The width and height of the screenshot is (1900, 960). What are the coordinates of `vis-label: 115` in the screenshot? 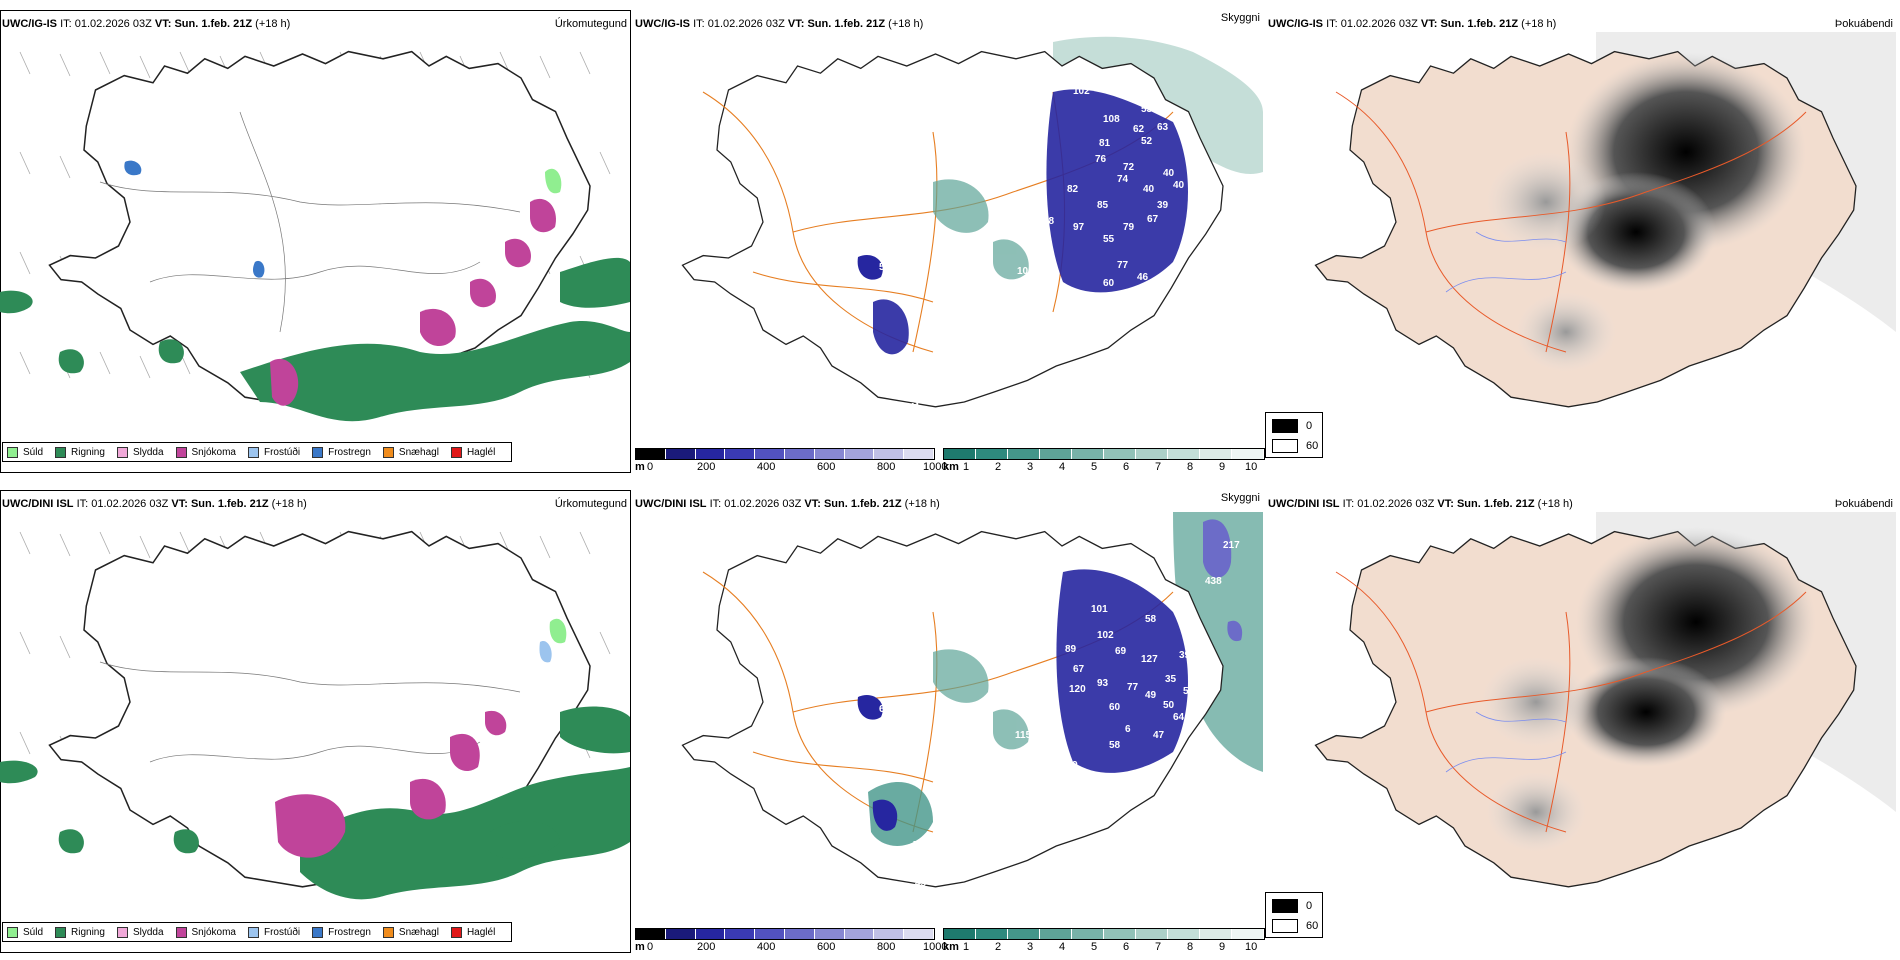 It's located at (1023, 735).